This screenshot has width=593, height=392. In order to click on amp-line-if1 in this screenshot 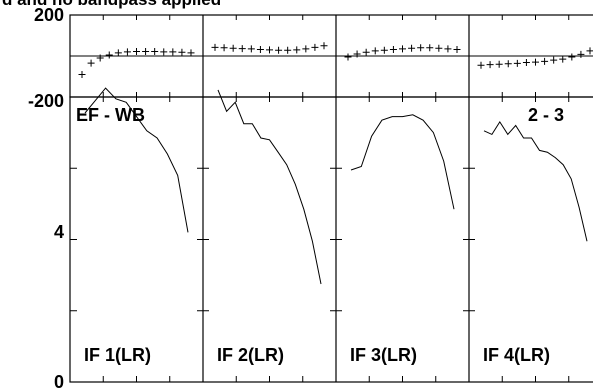, I will do `click(136, 160)`.